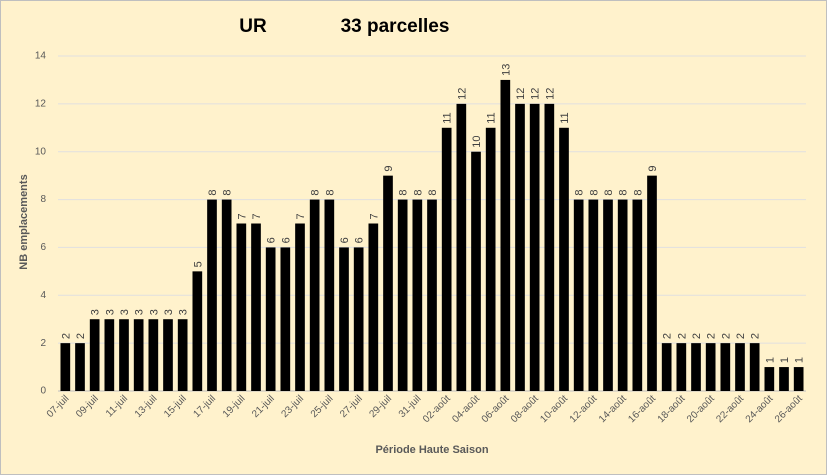  What do you see at coordinates (506, 70) in the screenshot?
I see `data-label: 13` at bounding box center [506, 70].